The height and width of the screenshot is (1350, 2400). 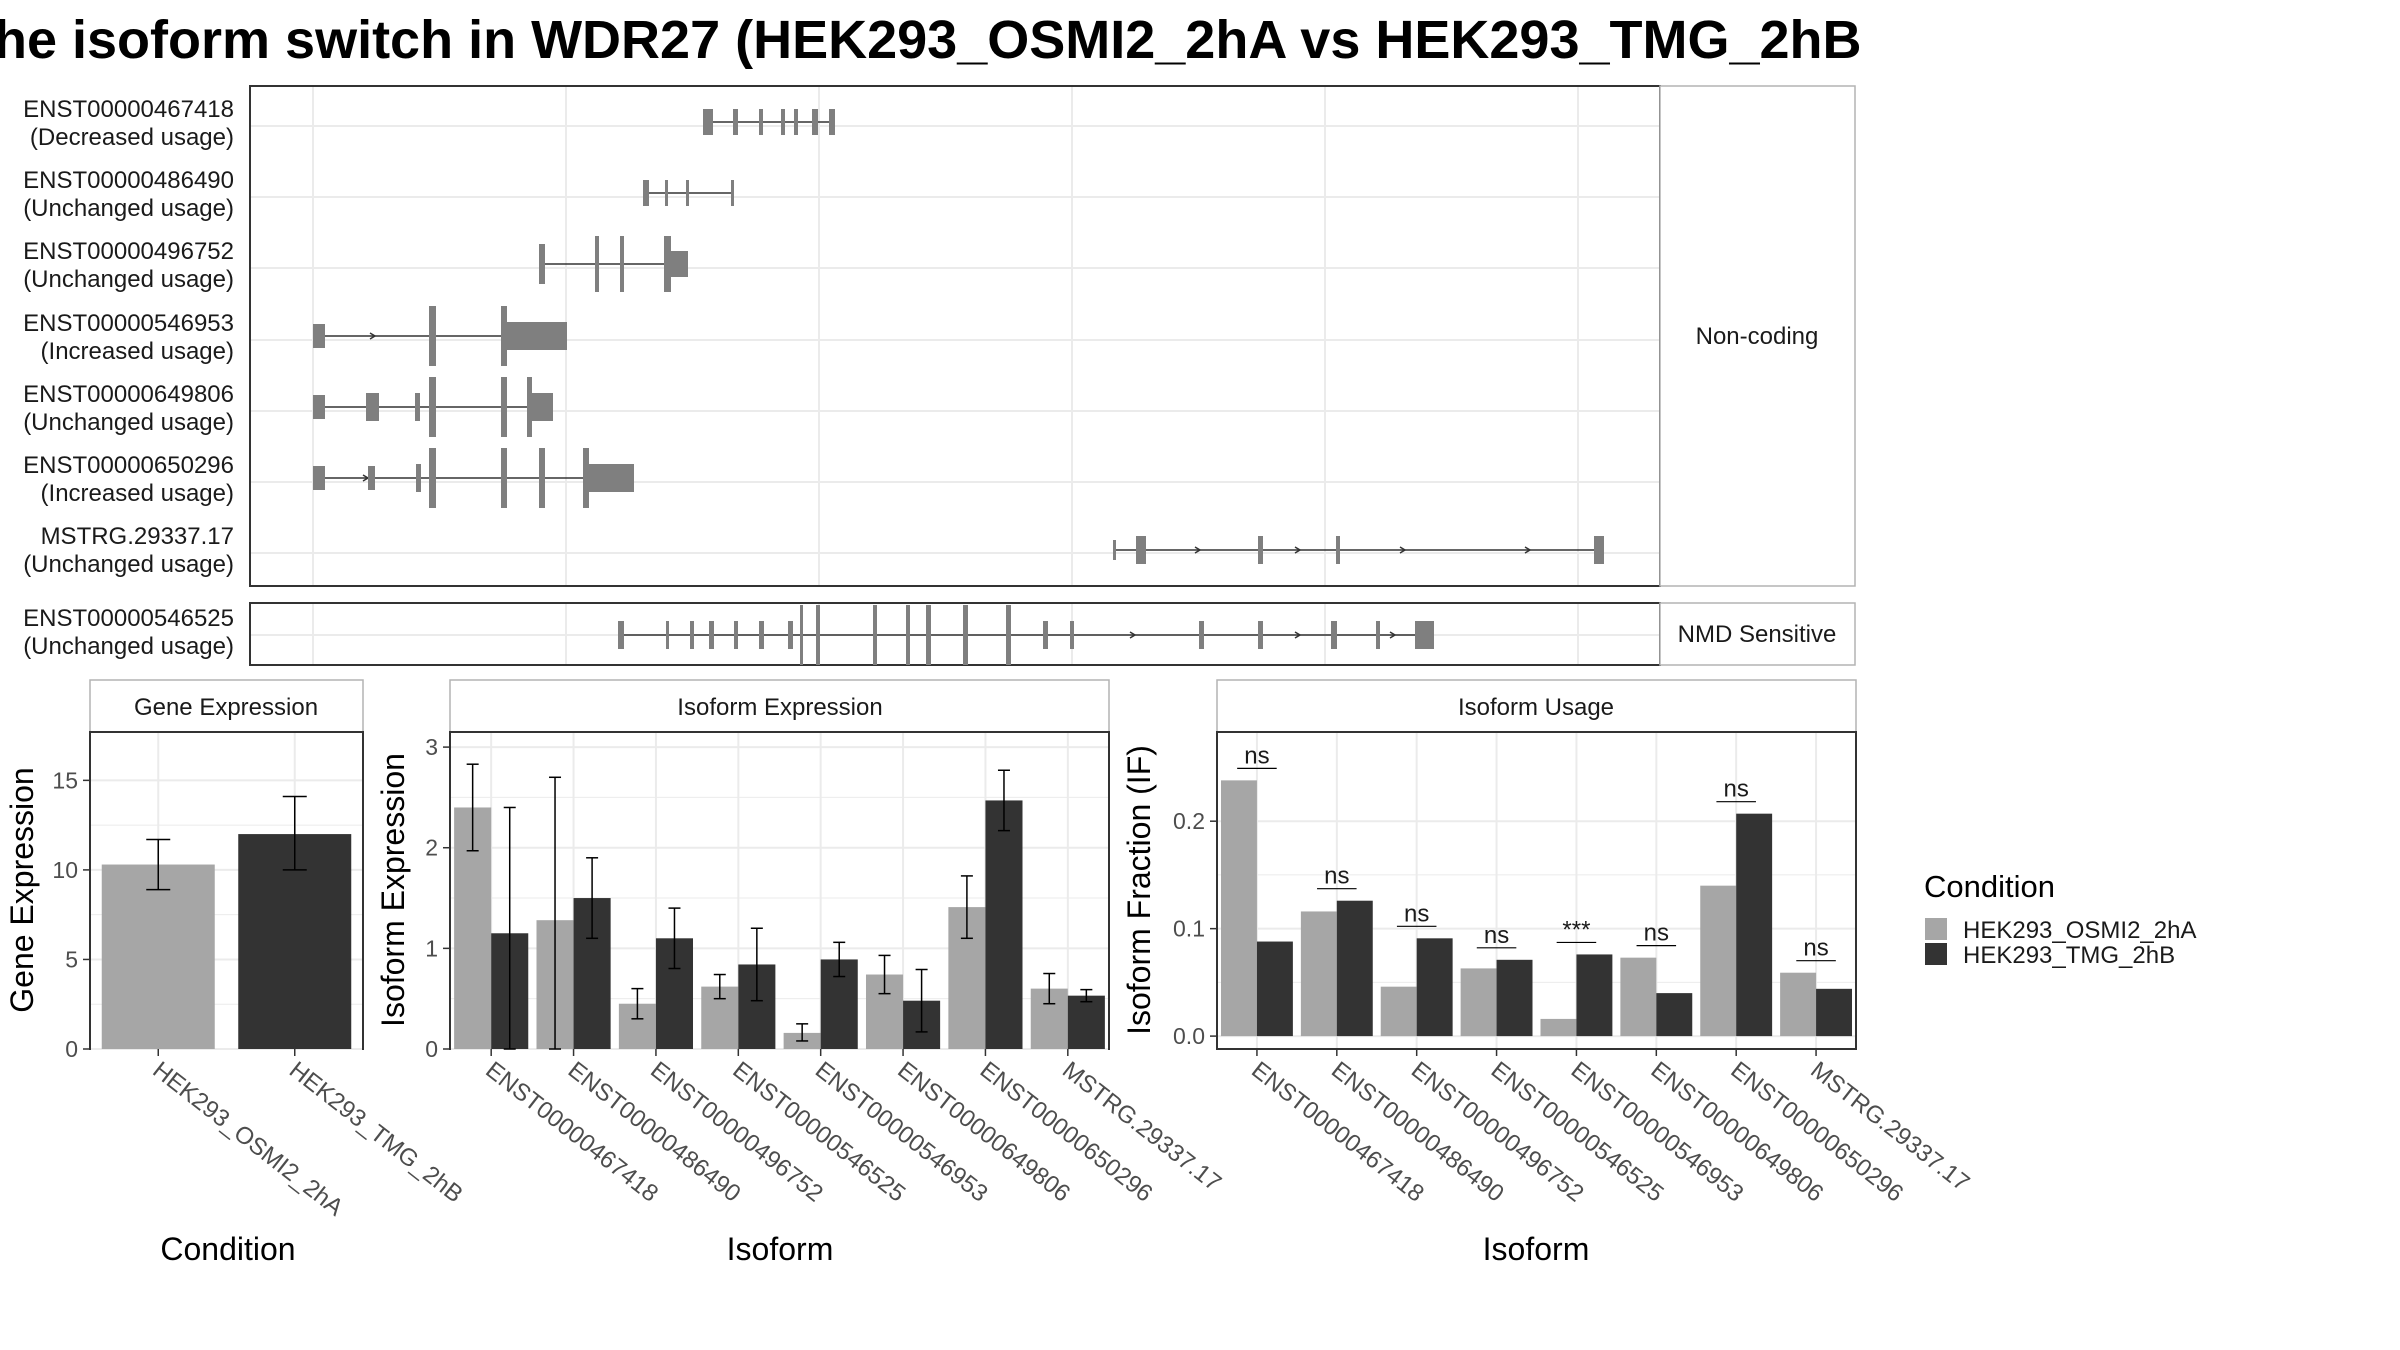 I want to click on legend-item-osmi2: HEK293_OSMI2_2hA, so click(x=2079, y=930).